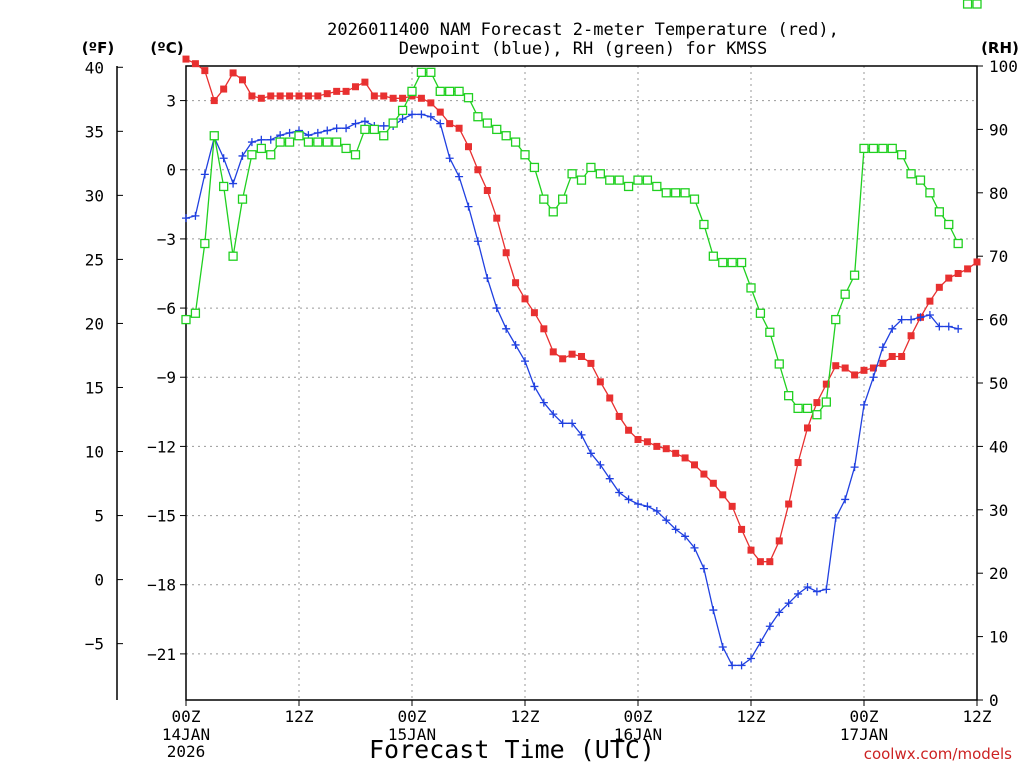 This screenshot has width=1024, height=768. Describe the element at coordinates (1003, 66) in the screenshot. I see `rh-tick-label: 100` at that location.